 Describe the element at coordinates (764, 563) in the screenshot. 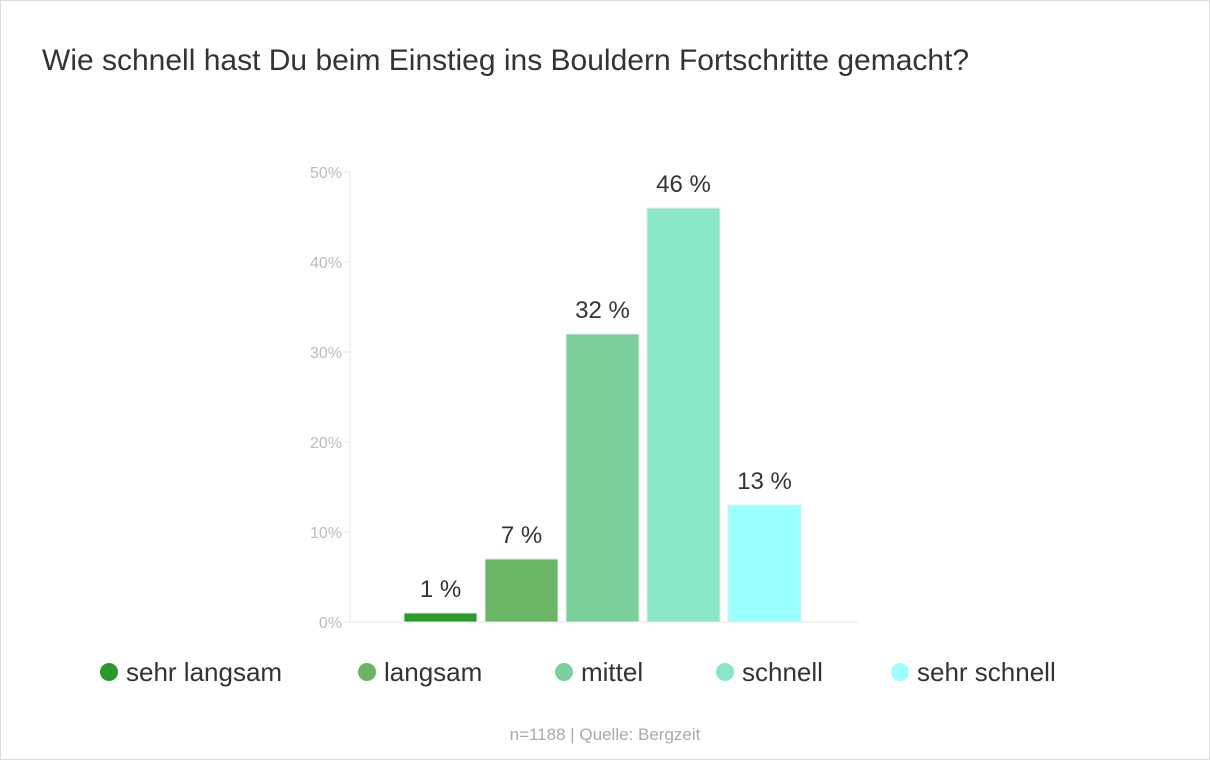

I see `bar-sehr-schnell` at that location.